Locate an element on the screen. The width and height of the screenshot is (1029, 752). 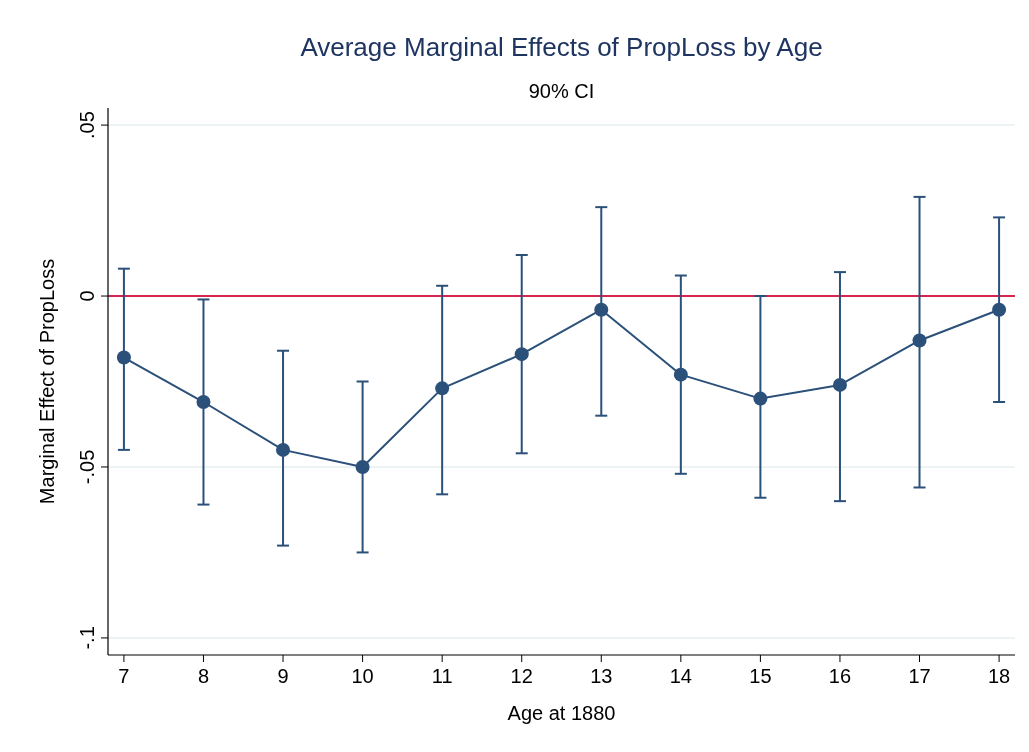
x-tick-label: 13 is located at coordinates (601, 676).